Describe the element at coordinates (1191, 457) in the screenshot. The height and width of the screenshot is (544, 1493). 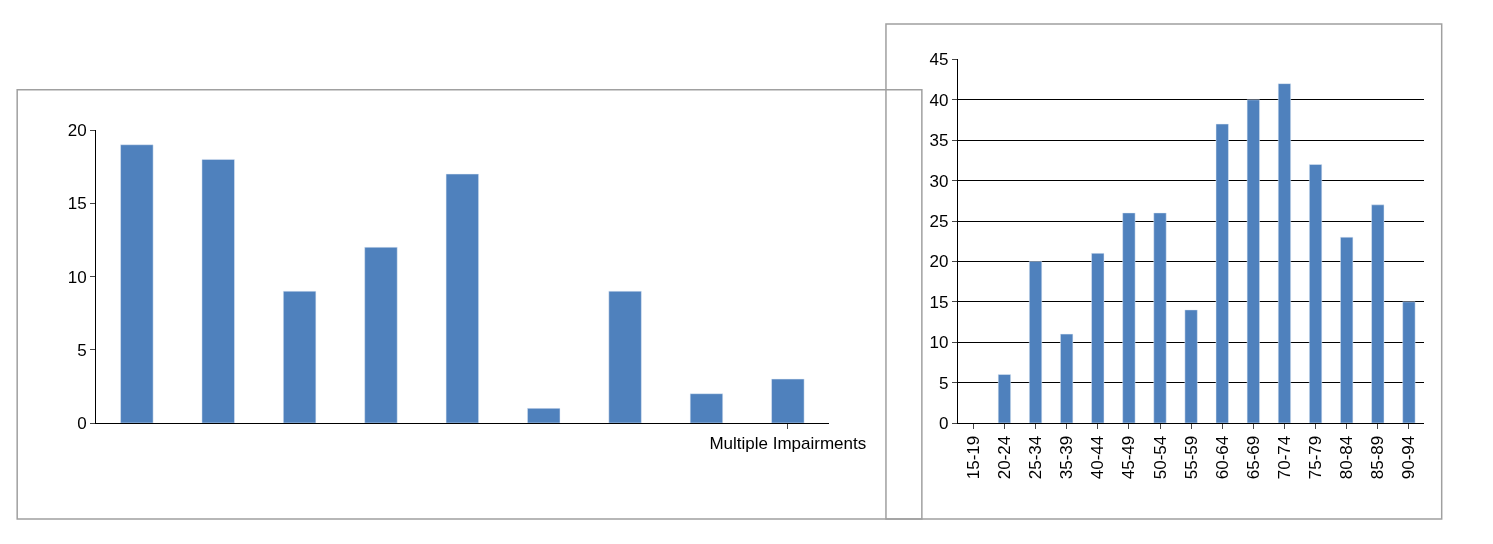
I see `x-tick-label: 55-59` at that location.